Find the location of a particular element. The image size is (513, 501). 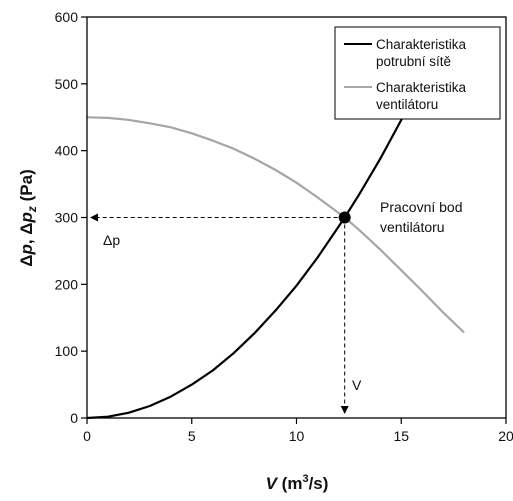

legend-box is located at coordinates (417, 73).